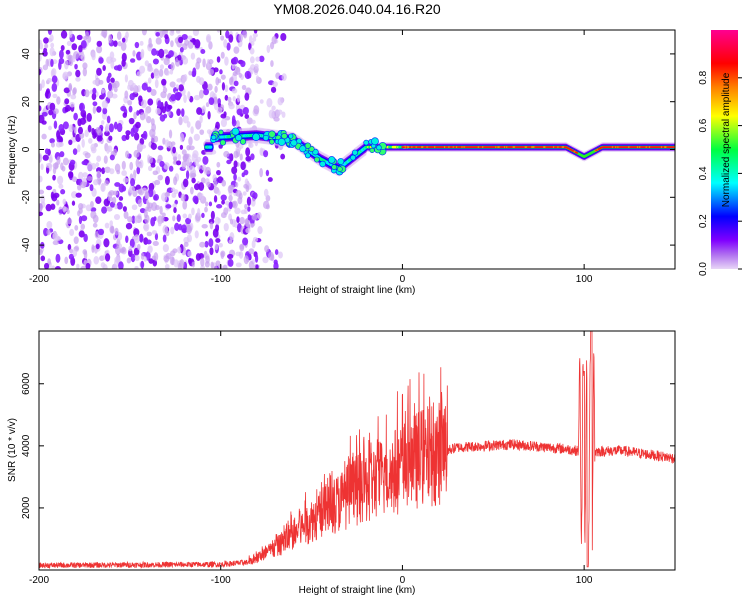 Image resolution: width=750 pixels, height=600 pixels. What do you see at coordinates (357, 590) in the screenshot?
I see `snr-x-label: Height of straight line (km)` at bounding box center [357, 590].